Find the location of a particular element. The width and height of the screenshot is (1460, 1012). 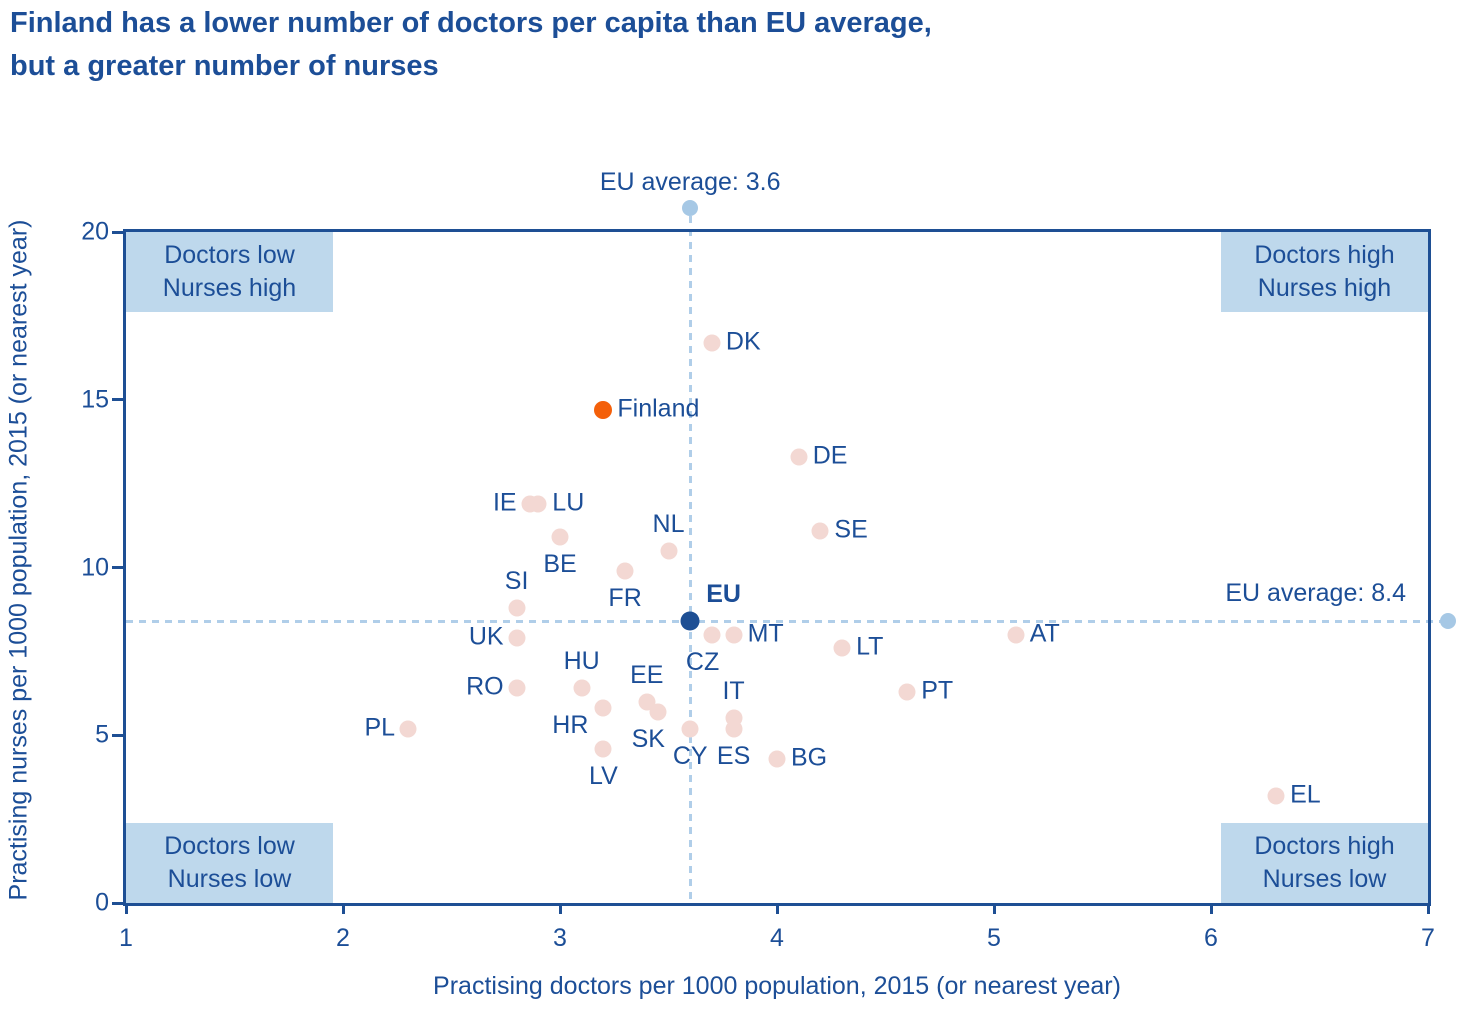

data-point-label-IT: IT is located at coordinates (733, 691).